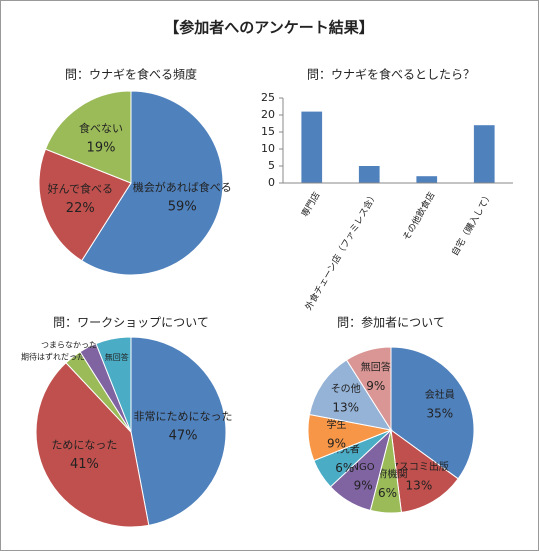 The image size is (539, 551). What do you see at coordinates (440, 394) in the screenshot?
I see `slice-label: 会社員` at bounding box center [440, 394].